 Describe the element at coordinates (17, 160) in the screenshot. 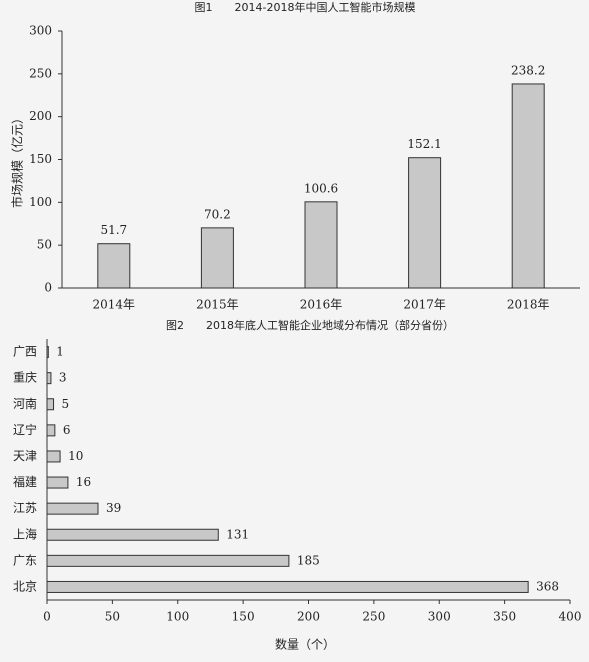

I see `y-axis-label: 市场规模（亿元）` at that location.